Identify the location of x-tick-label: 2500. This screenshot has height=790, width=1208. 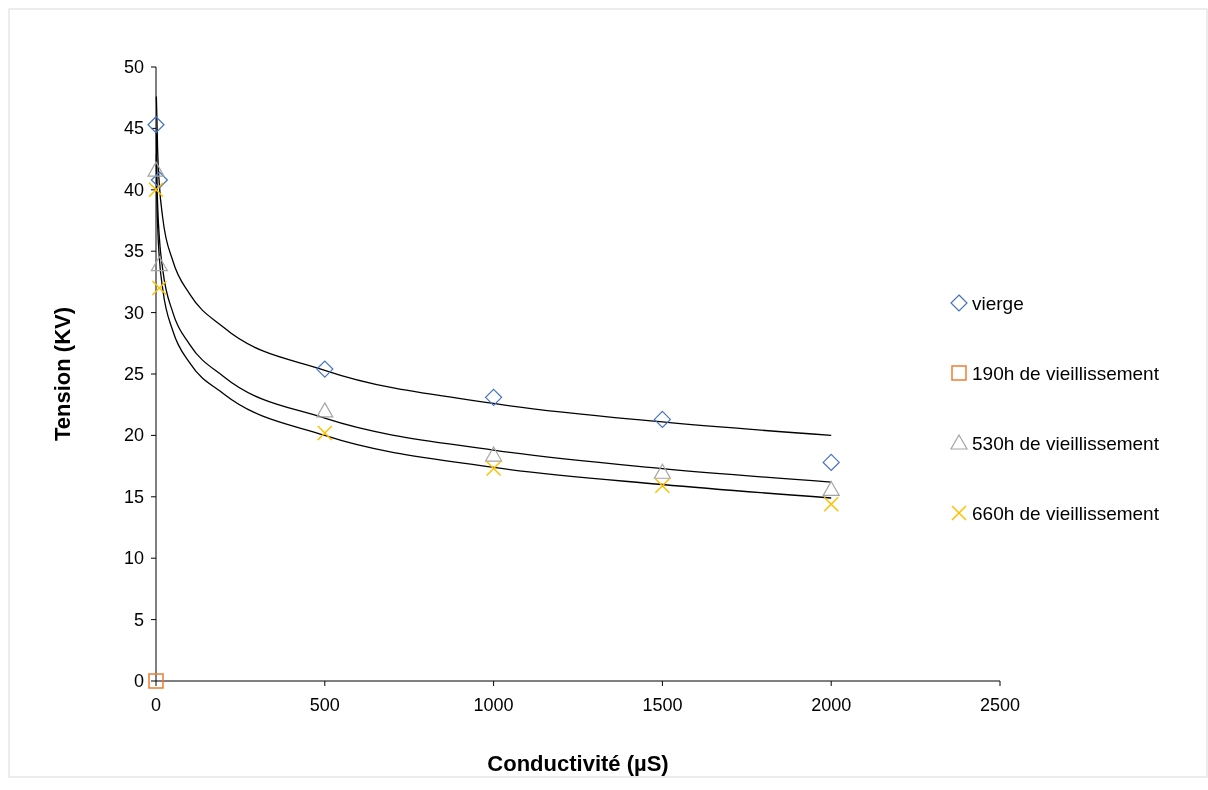
(1000, 705).